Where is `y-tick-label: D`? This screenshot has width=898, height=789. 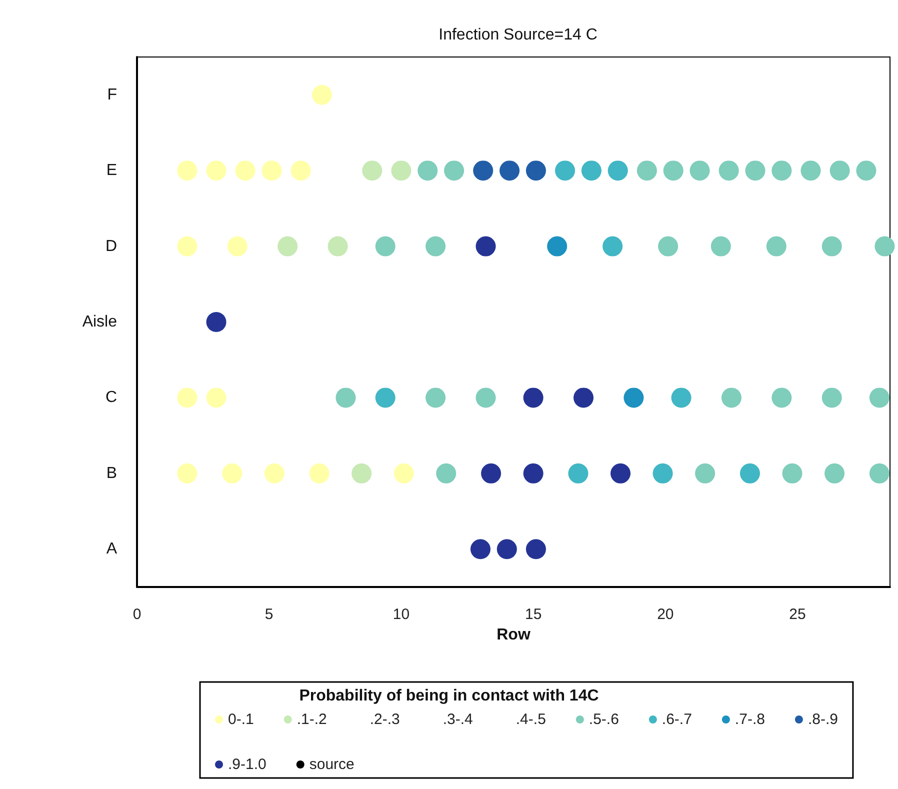
y-tick-label: D is located at coordinates (111, 246).